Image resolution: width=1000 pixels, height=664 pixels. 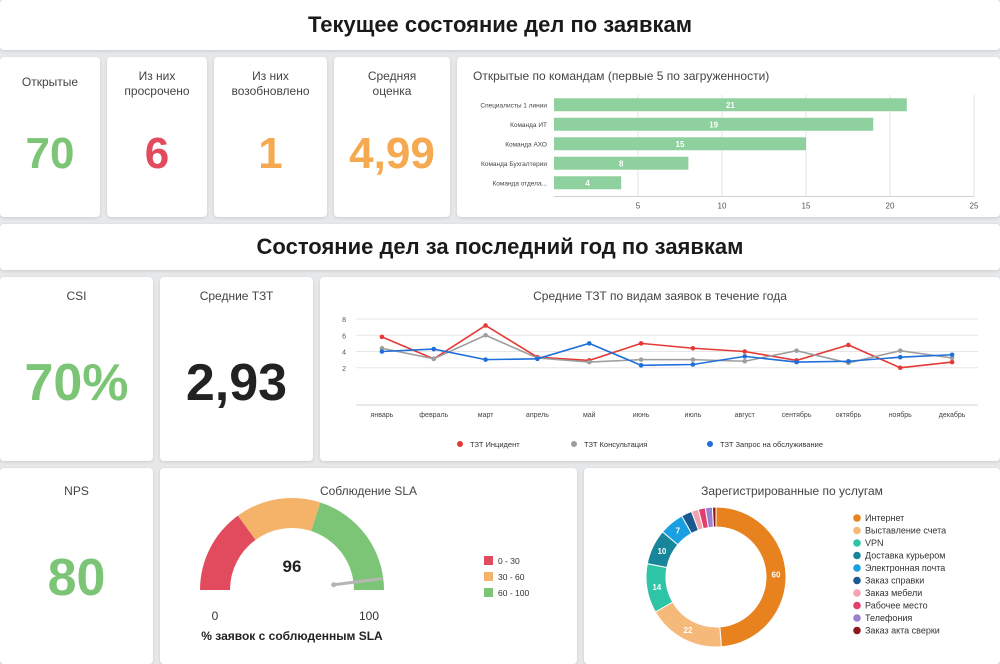 What do you see at coordinates (884, 518) in the screenshot?
I see `donut-legend-label: Интернет` at bounding box center [884, 518].